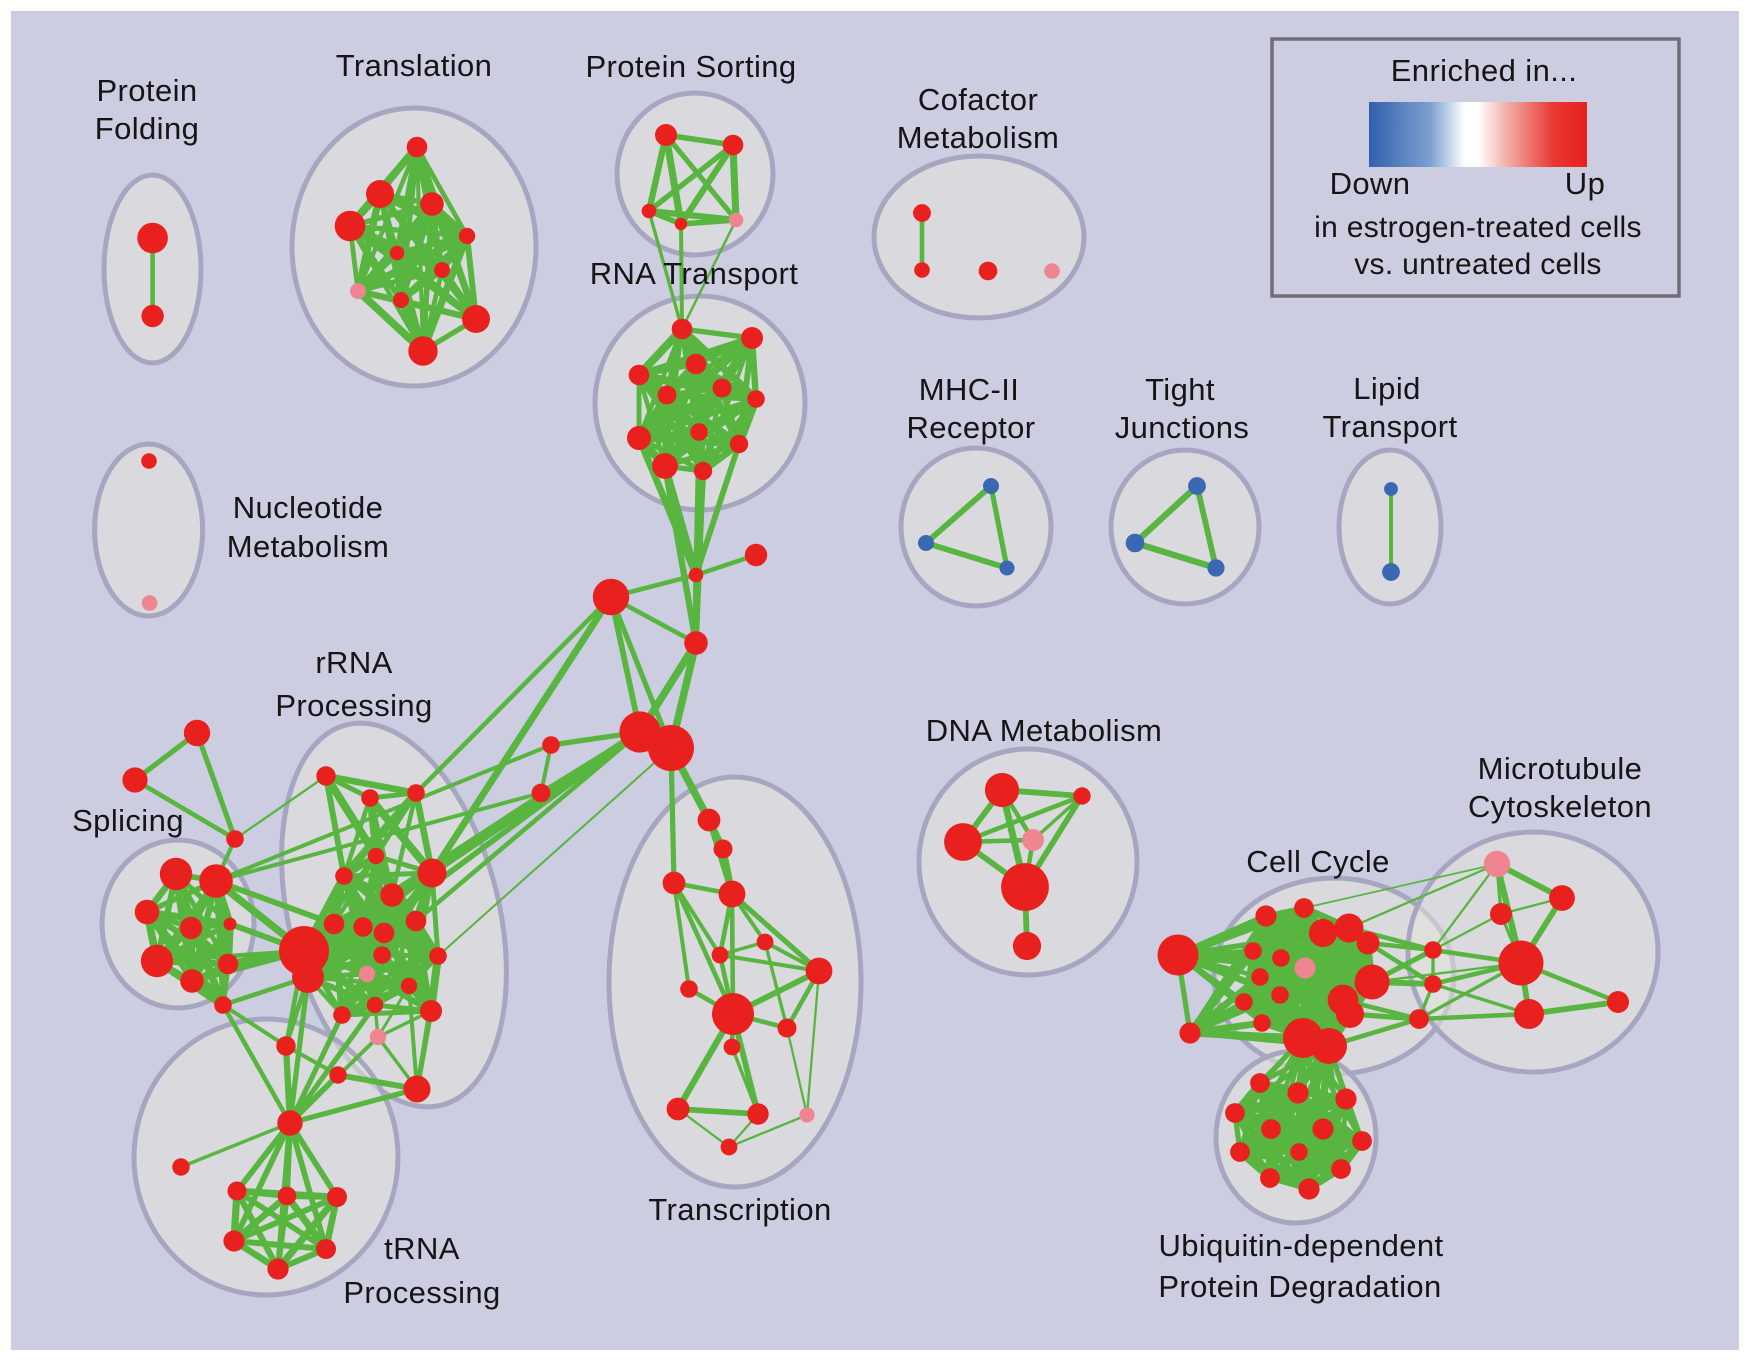 This screenshot has width=1750, height=1360. What do you see at coordinates (1370, 183) in the screenshot?
I see `svg-text: Down` at bounding box center [1370, 183].